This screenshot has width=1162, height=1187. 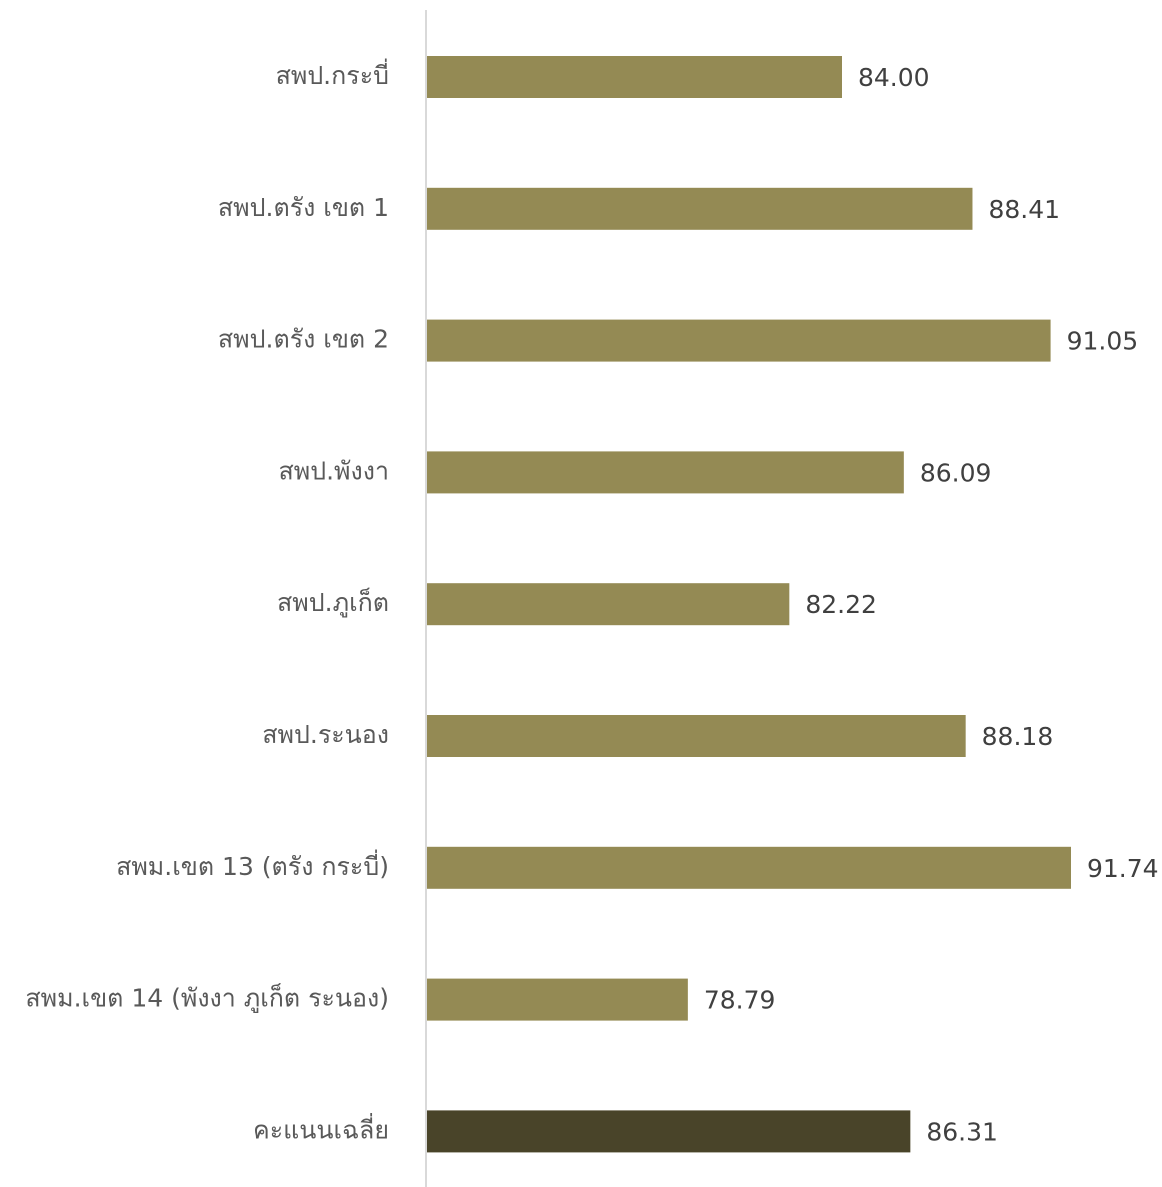 What do you see at coordinates (1018, 736) in the screenshot?
I see `data-label: 88.18` at bounding box center [1018, 736].